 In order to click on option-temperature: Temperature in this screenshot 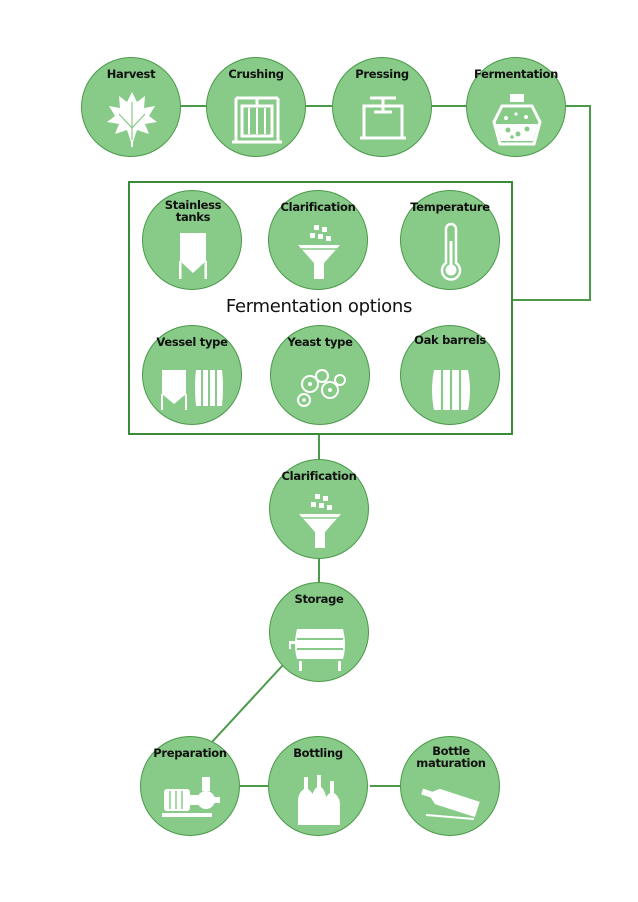, I will do `click(450, 240)`.